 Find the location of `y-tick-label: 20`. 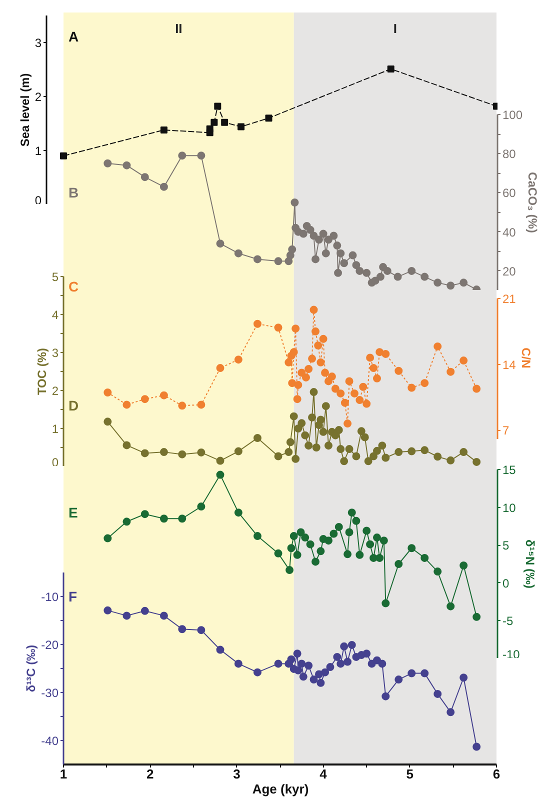

y-tick-label: 20 is located at coordinates (509, 271).